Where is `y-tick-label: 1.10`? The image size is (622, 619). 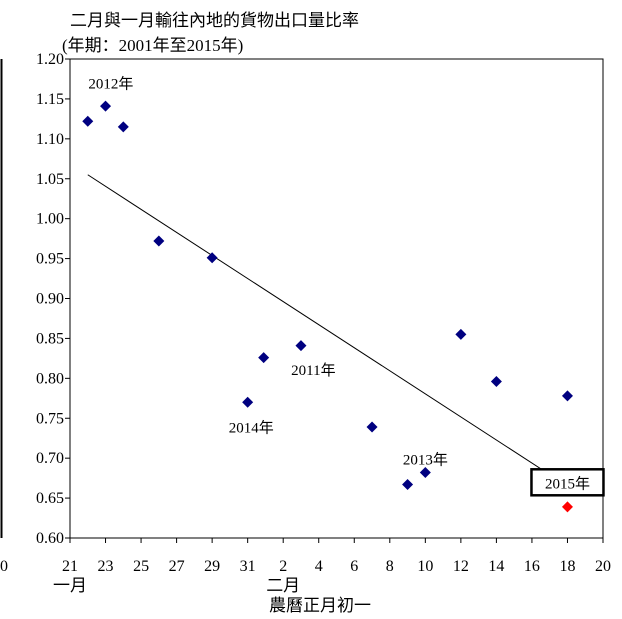 y-tick-label: 1.10 is located at coordinates (50, 139).